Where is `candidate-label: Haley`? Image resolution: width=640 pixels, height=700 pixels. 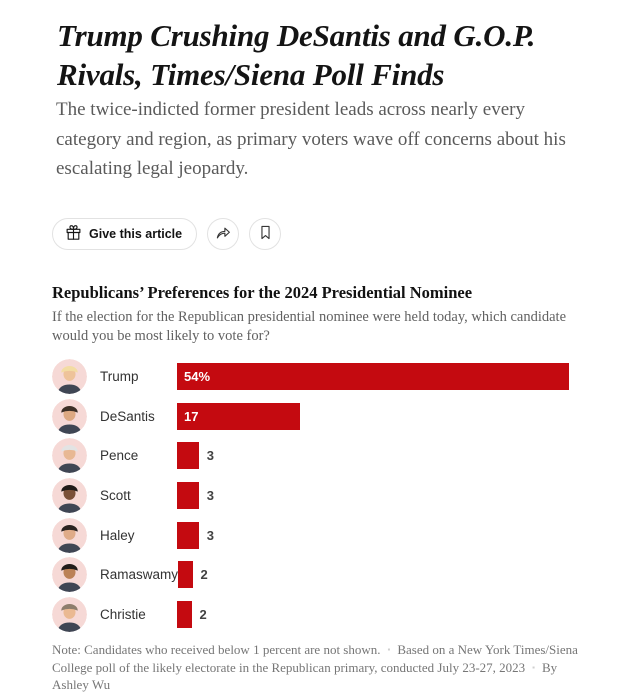
candidate-label: Haley is located at coordinates (117, 535).